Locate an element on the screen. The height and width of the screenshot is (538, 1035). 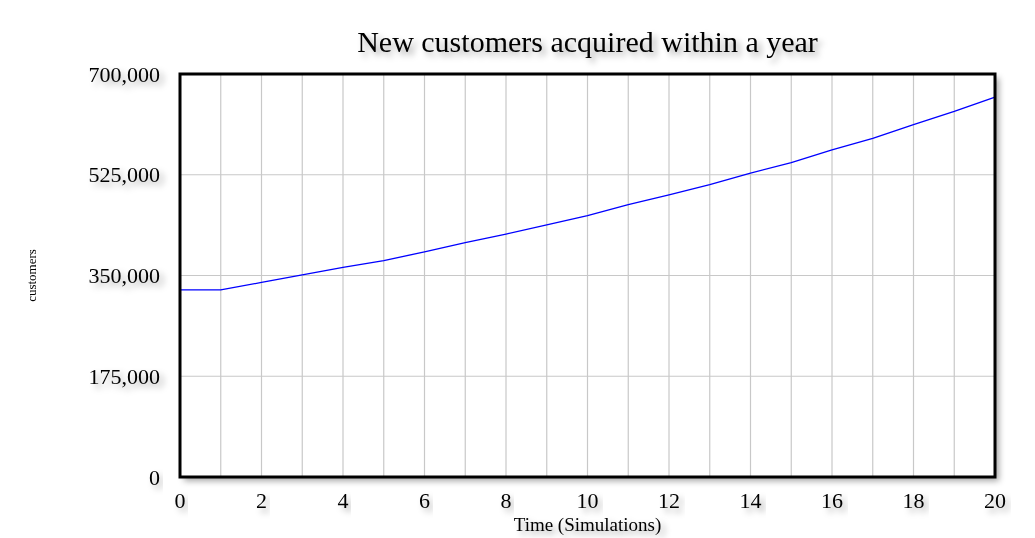
y-axis-title: customers is located at coordinates (31, 275).